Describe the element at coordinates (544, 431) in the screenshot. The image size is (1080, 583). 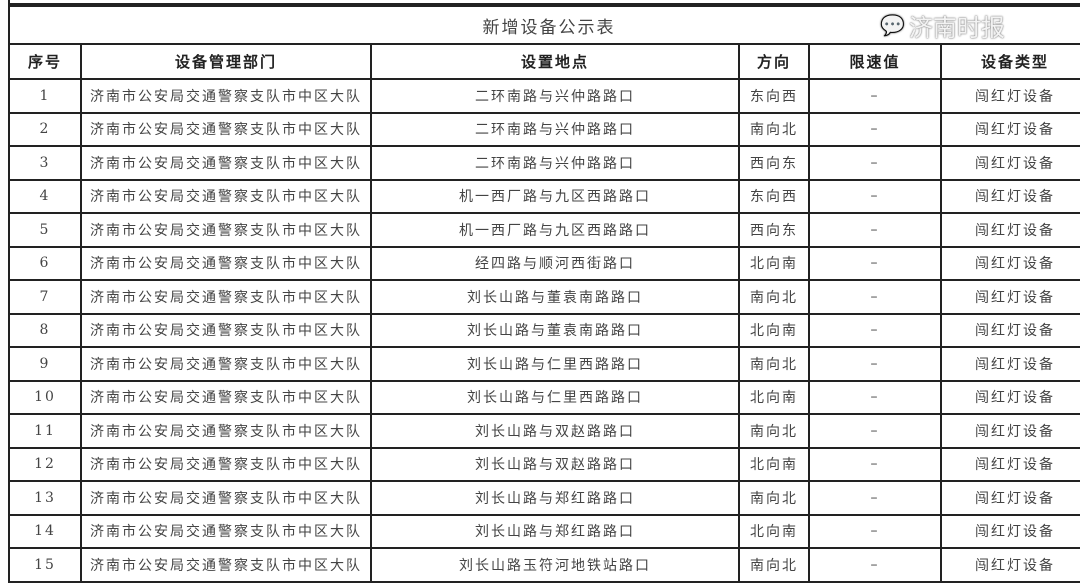
I see `table-row: 11 济南市公安局交通警察支队市中区大队 刘长山路与双赵路路口 南向北 – 闯红灯设备` at that location.